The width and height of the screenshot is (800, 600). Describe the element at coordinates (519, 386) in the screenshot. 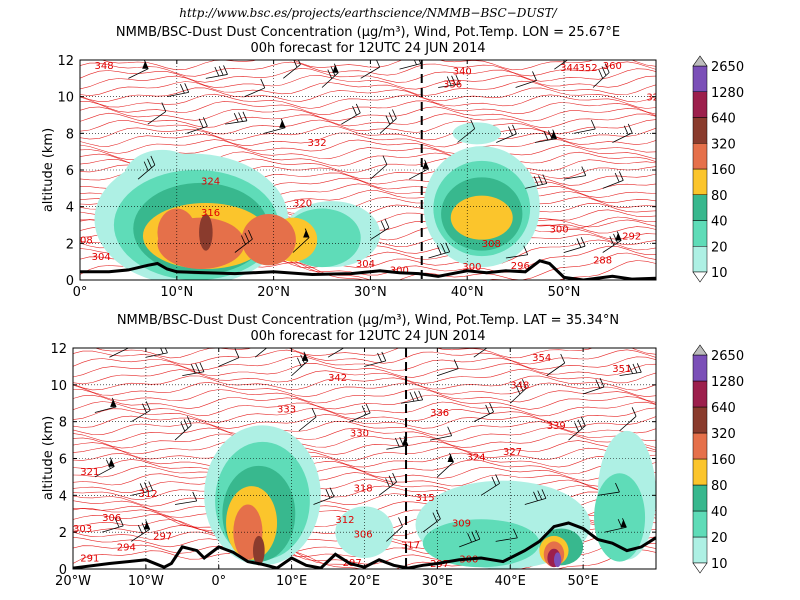

I see `bottom-isentrope-label: 348` at that location.